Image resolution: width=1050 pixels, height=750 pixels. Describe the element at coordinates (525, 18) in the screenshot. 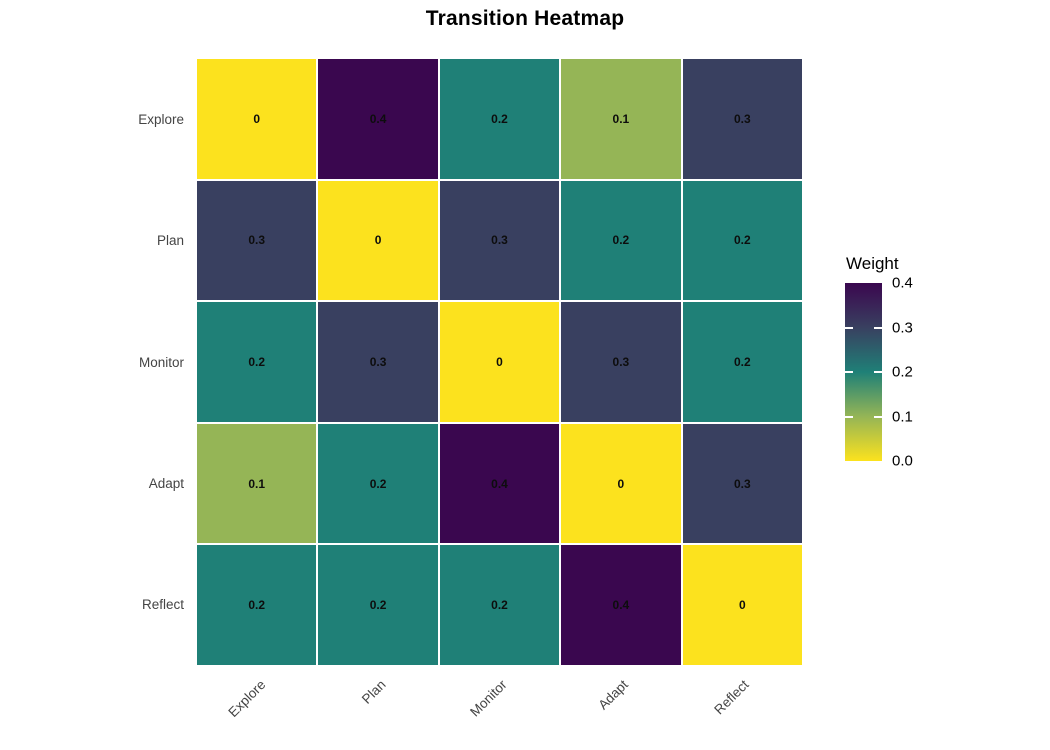

I see `chart-title: Transition Heatmap` at that location.